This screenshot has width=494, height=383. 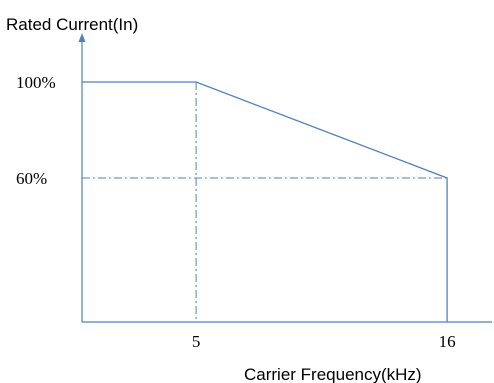 What do you see at coordinates (72, 24) in the screenshot?
I see `y-axis-title: Rated Current(In)` at bounding box center [72, 24].